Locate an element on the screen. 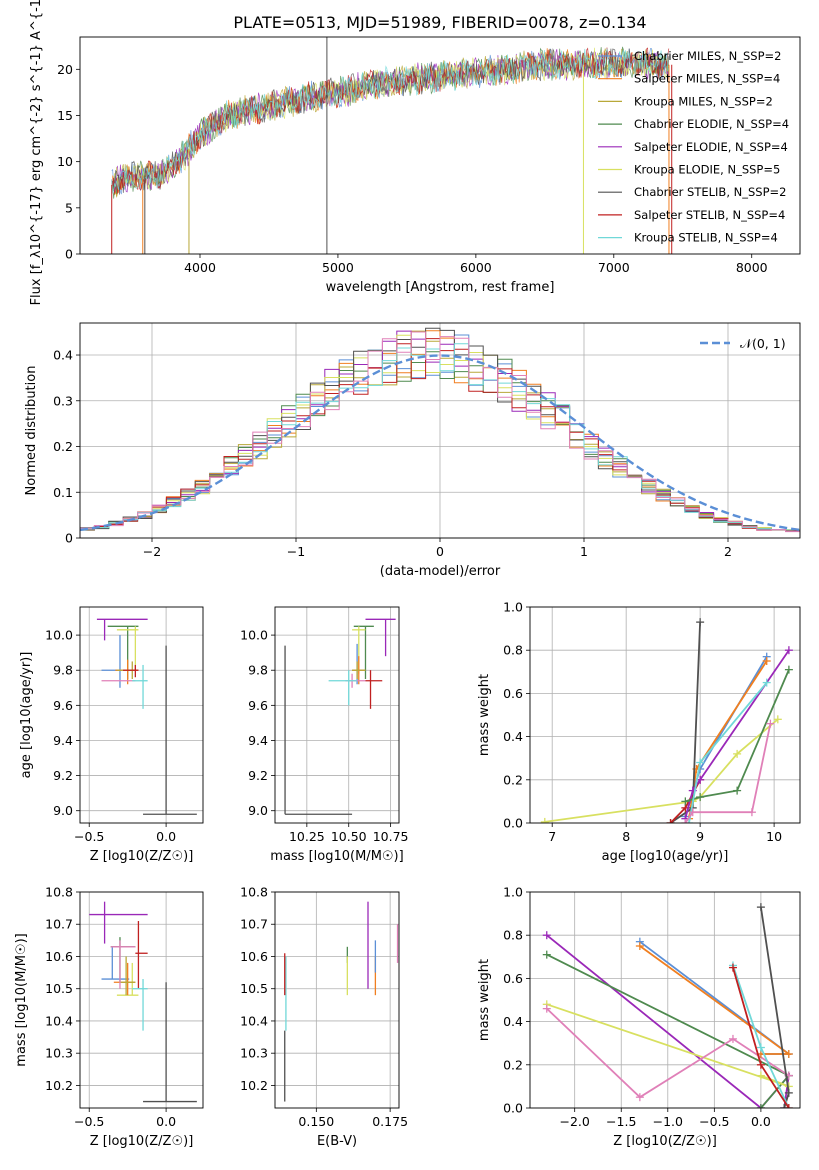  y-tick-label: 20 is located at coordinates (65, 69).